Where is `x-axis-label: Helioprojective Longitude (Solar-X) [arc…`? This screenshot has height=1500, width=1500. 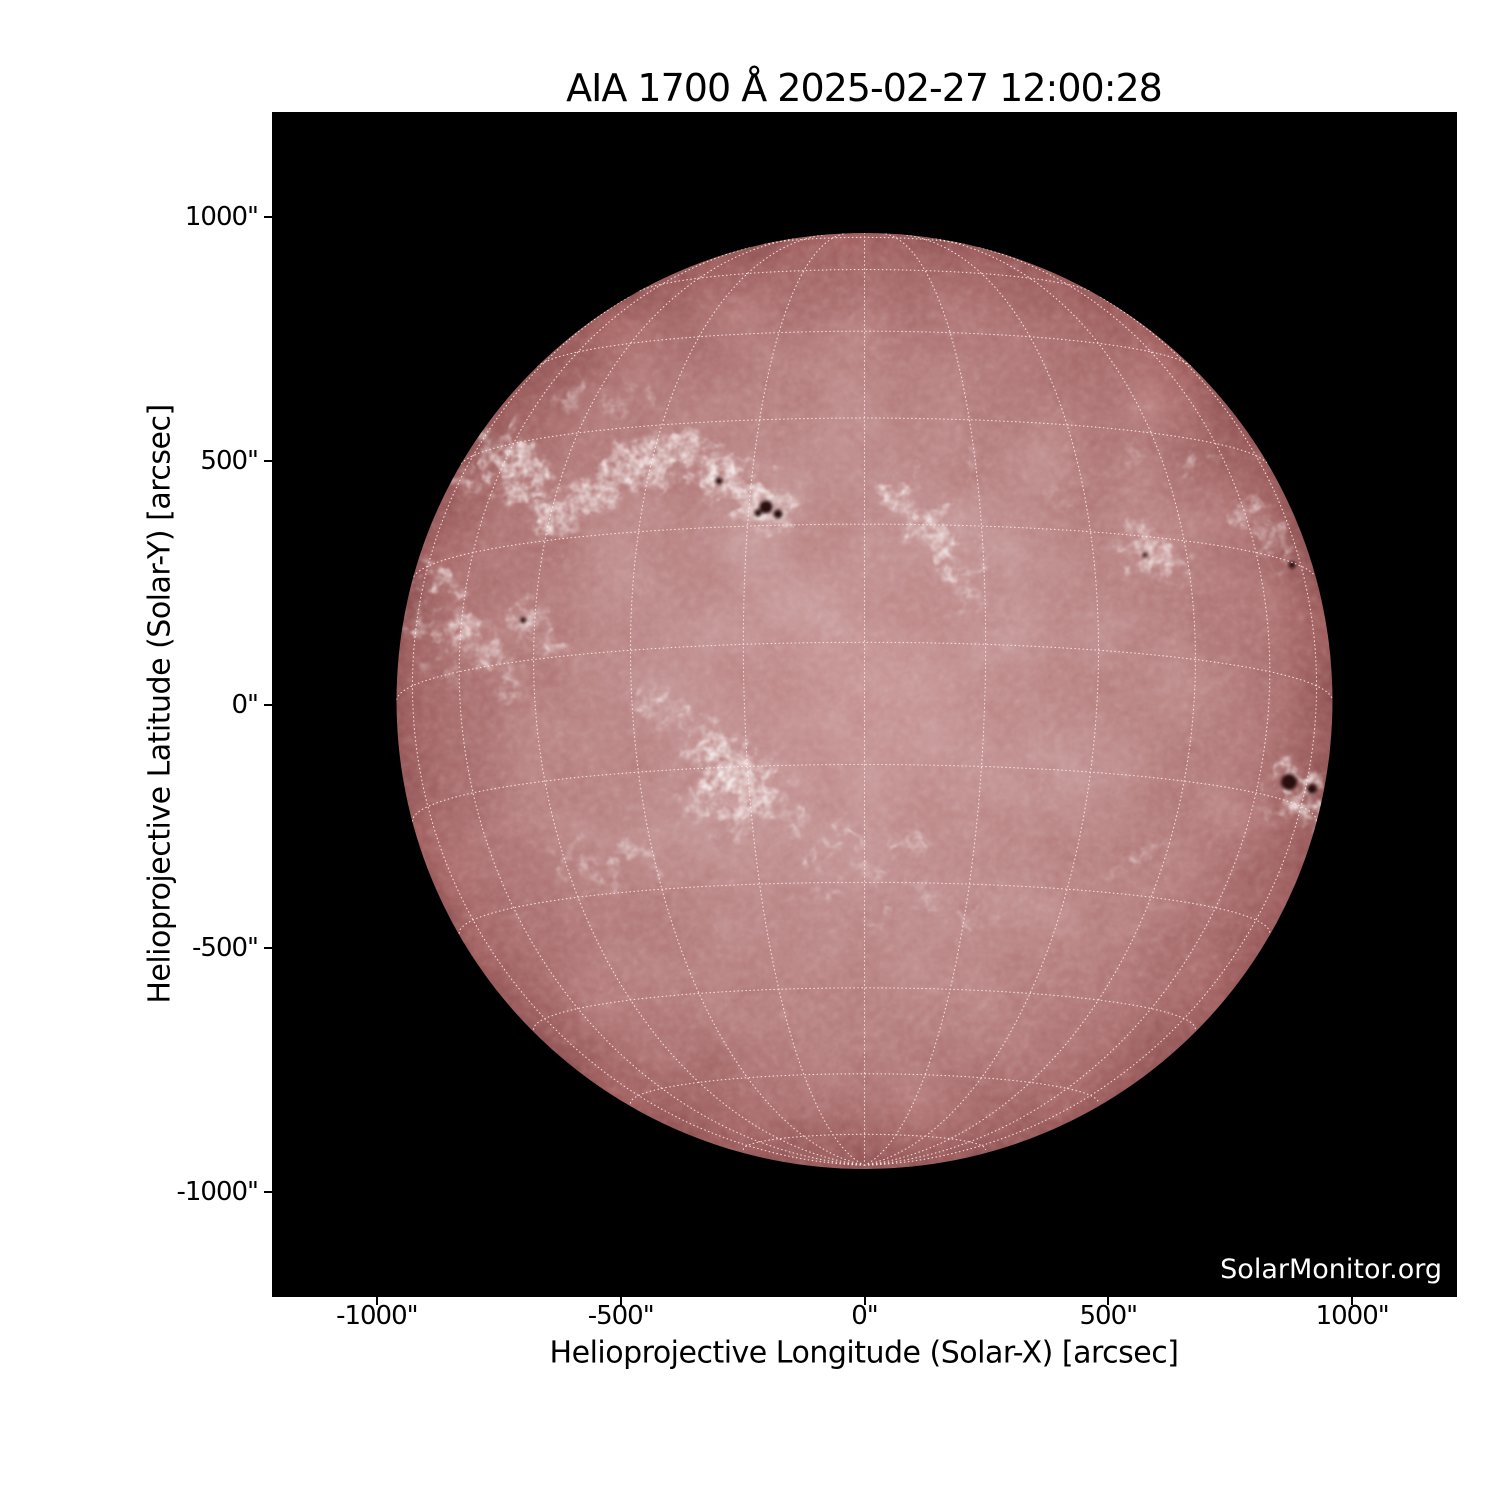
x-axis-label: Helioprojective Longitude (Solar-X) [arc… is located at coordinates (864, 1353).